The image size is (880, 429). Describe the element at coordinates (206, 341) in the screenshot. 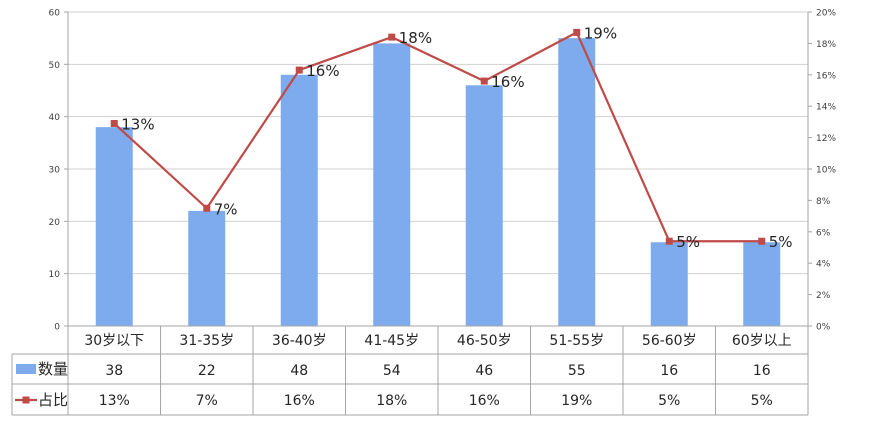

I see `x-tick-label: 31-35岁` at that location.